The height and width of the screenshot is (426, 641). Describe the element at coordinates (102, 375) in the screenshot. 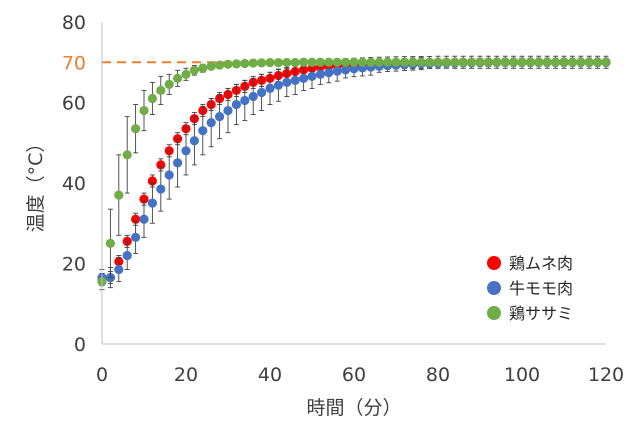

I see `x-tick-label: 0` at that location.